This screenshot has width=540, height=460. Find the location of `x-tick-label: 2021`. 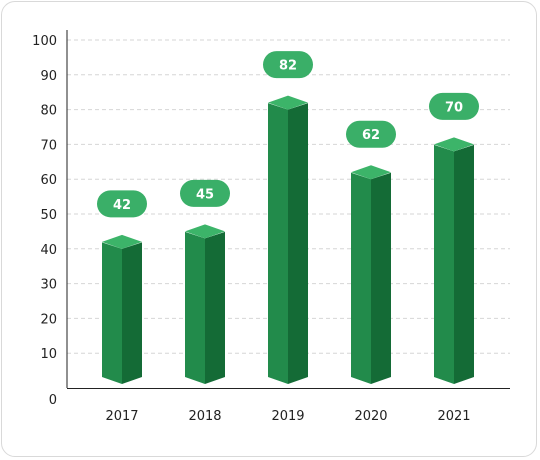

x-tick-label: 2021 is located at coordinates (453, 416).